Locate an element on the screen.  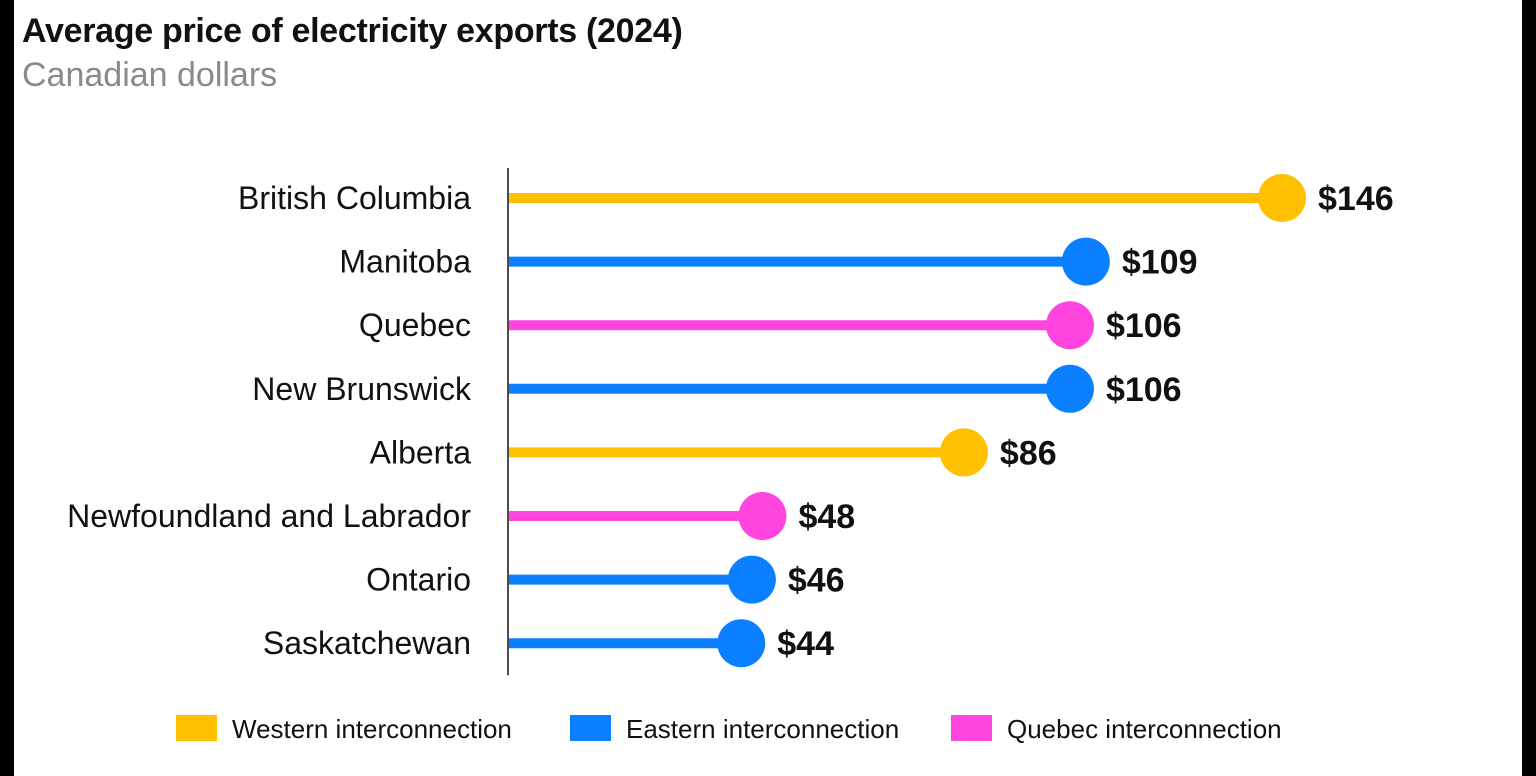
value-label-saskatchewan: $44 is located at coordinates (805, 644).